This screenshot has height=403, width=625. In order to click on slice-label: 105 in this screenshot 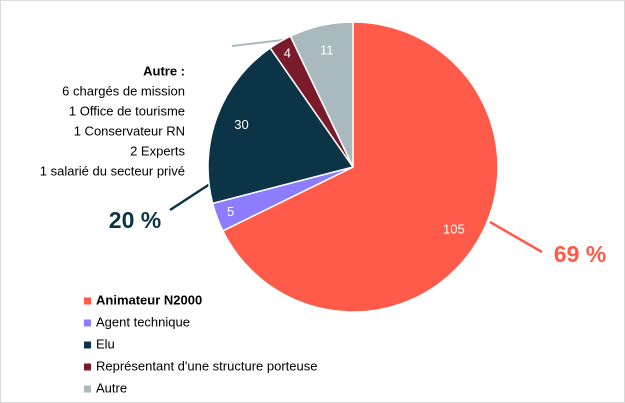, I will do `click(454, 228)`.